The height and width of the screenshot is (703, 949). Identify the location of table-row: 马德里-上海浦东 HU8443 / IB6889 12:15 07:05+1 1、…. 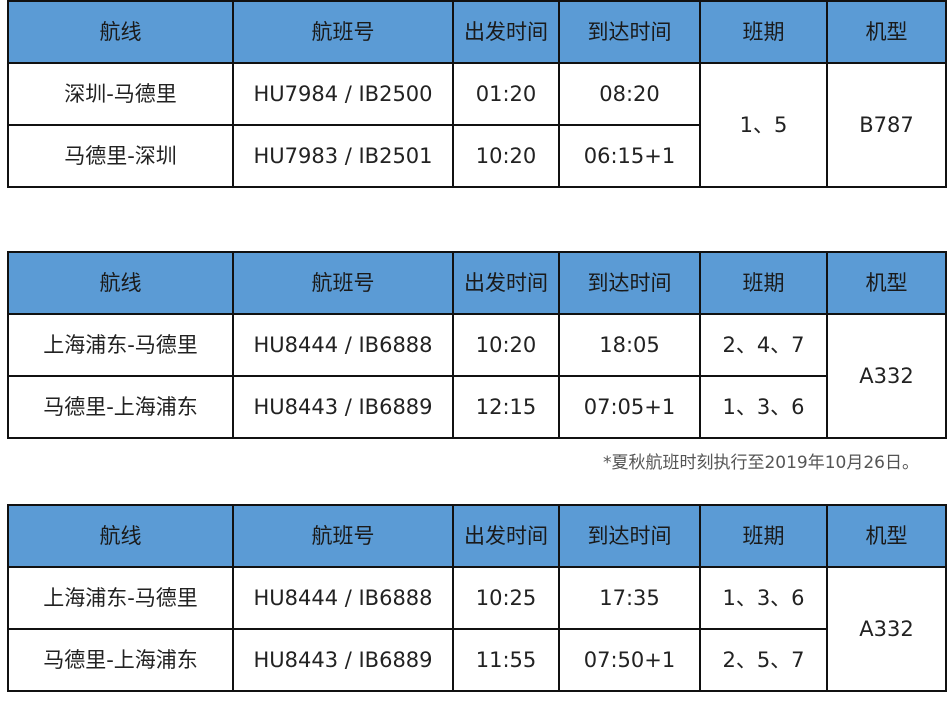
(476, 407).